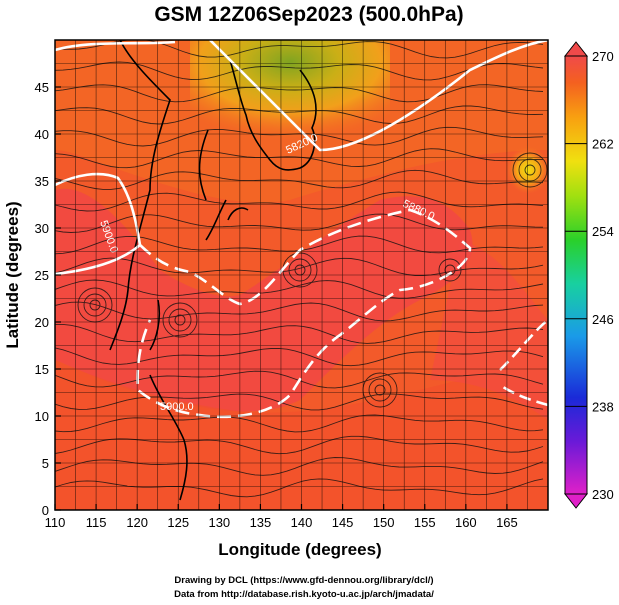 The height and width of the screenshot is (605, 619). Describe the element at coordinates (177, 407) in the screenshot. I see `contour-label: 5900.0` at that location.